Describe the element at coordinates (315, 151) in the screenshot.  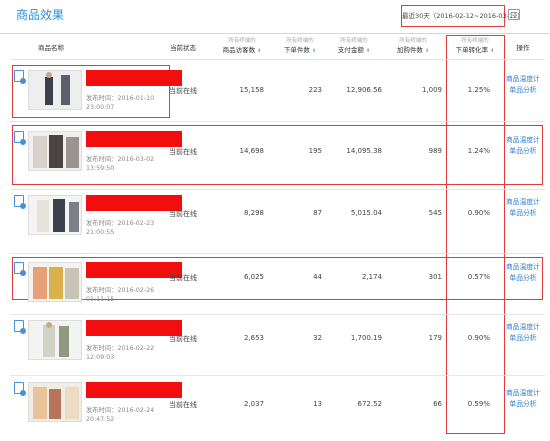
I see `orders-value: 195` at that location.